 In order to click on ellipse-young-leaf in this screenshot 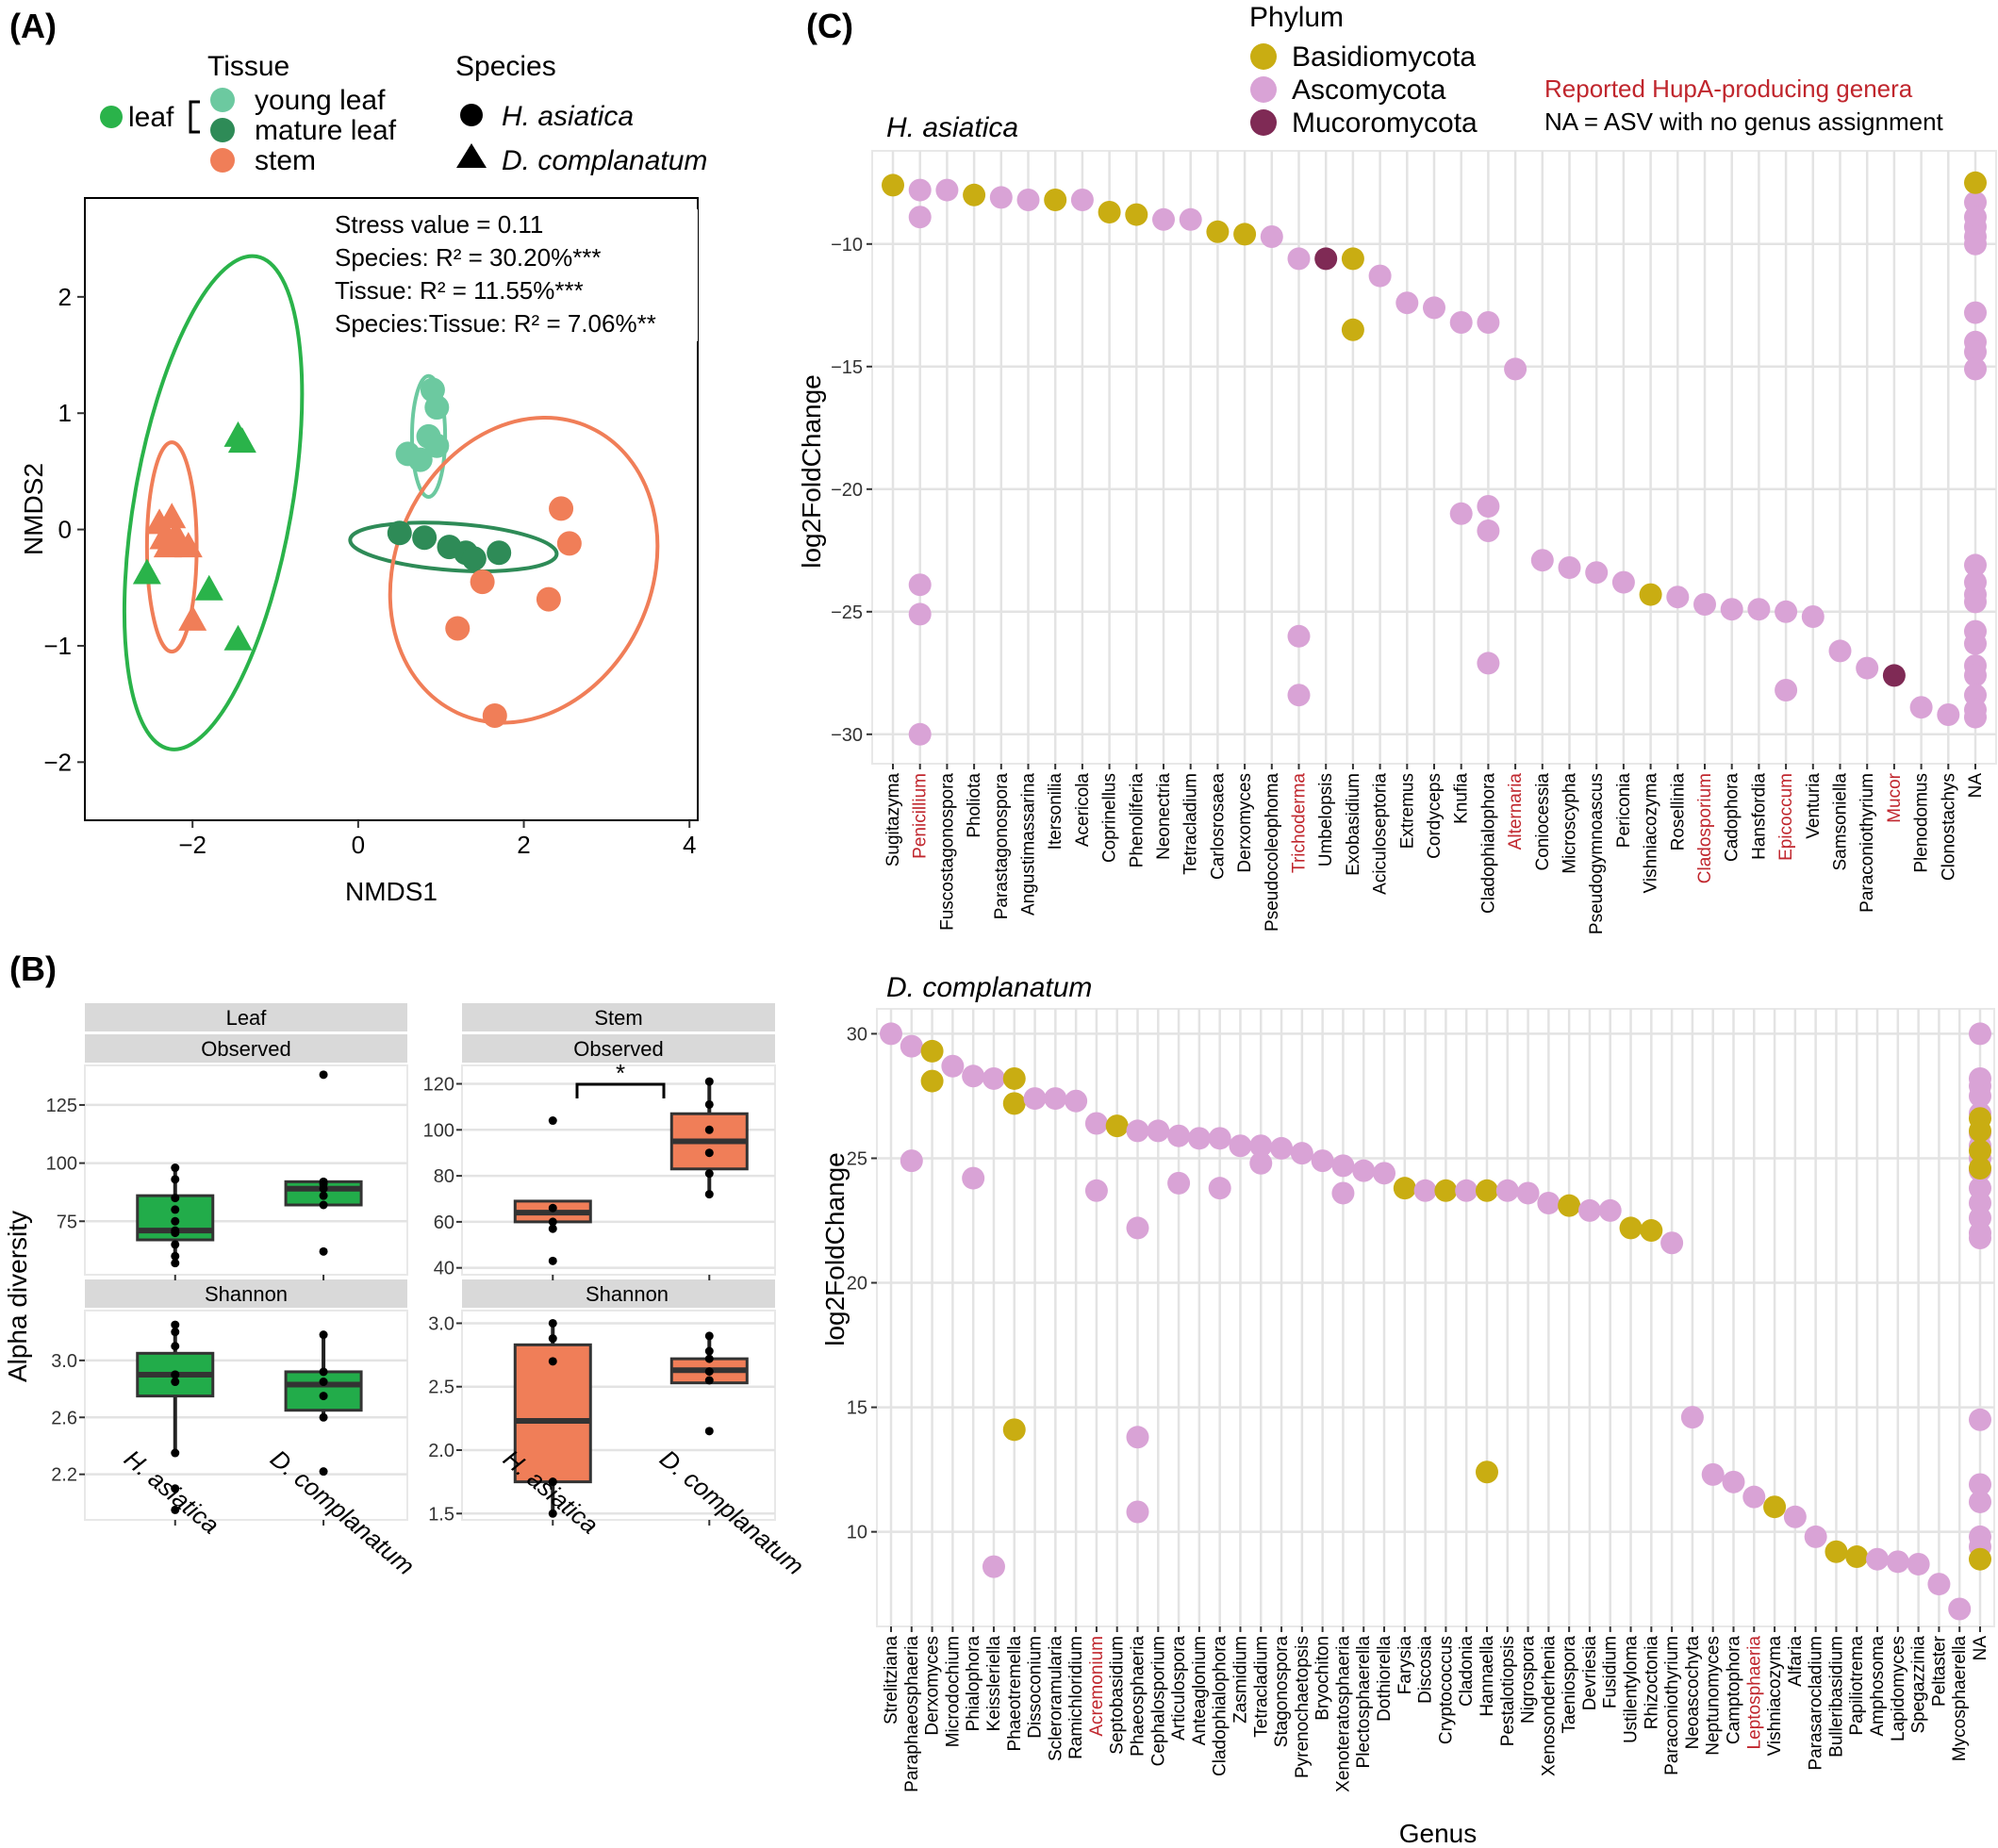, I will do `click(428, 436)`.